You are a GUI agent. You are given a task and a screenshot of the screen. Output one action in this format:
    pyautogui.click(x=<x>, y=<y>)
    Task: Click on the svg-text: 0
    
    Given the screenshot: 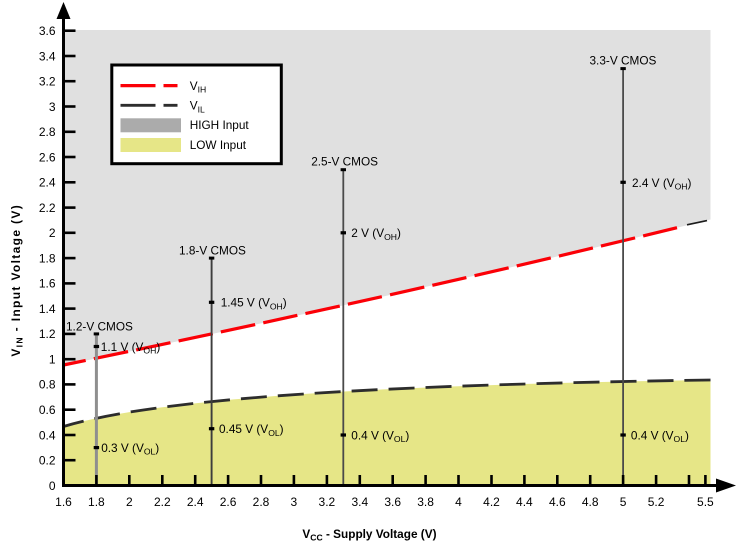 What is the action you would take?
    pyautogui.click(x=52, y=486)
    